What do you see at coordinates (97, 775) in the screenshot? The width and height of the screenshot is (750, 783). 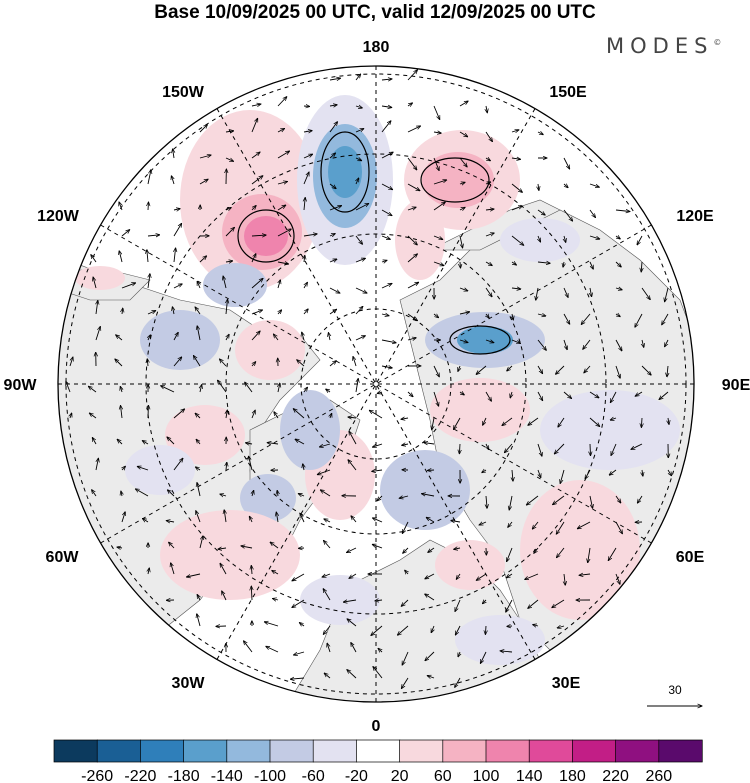 I see `colorbar-tick-label: -260` at bounding box center [97, 775].